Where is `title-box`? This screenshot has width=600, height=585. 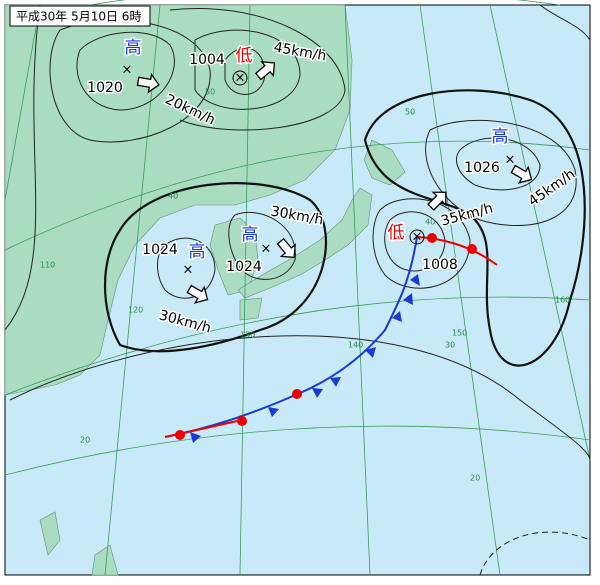 title-box is located at coordinates (80, 16).